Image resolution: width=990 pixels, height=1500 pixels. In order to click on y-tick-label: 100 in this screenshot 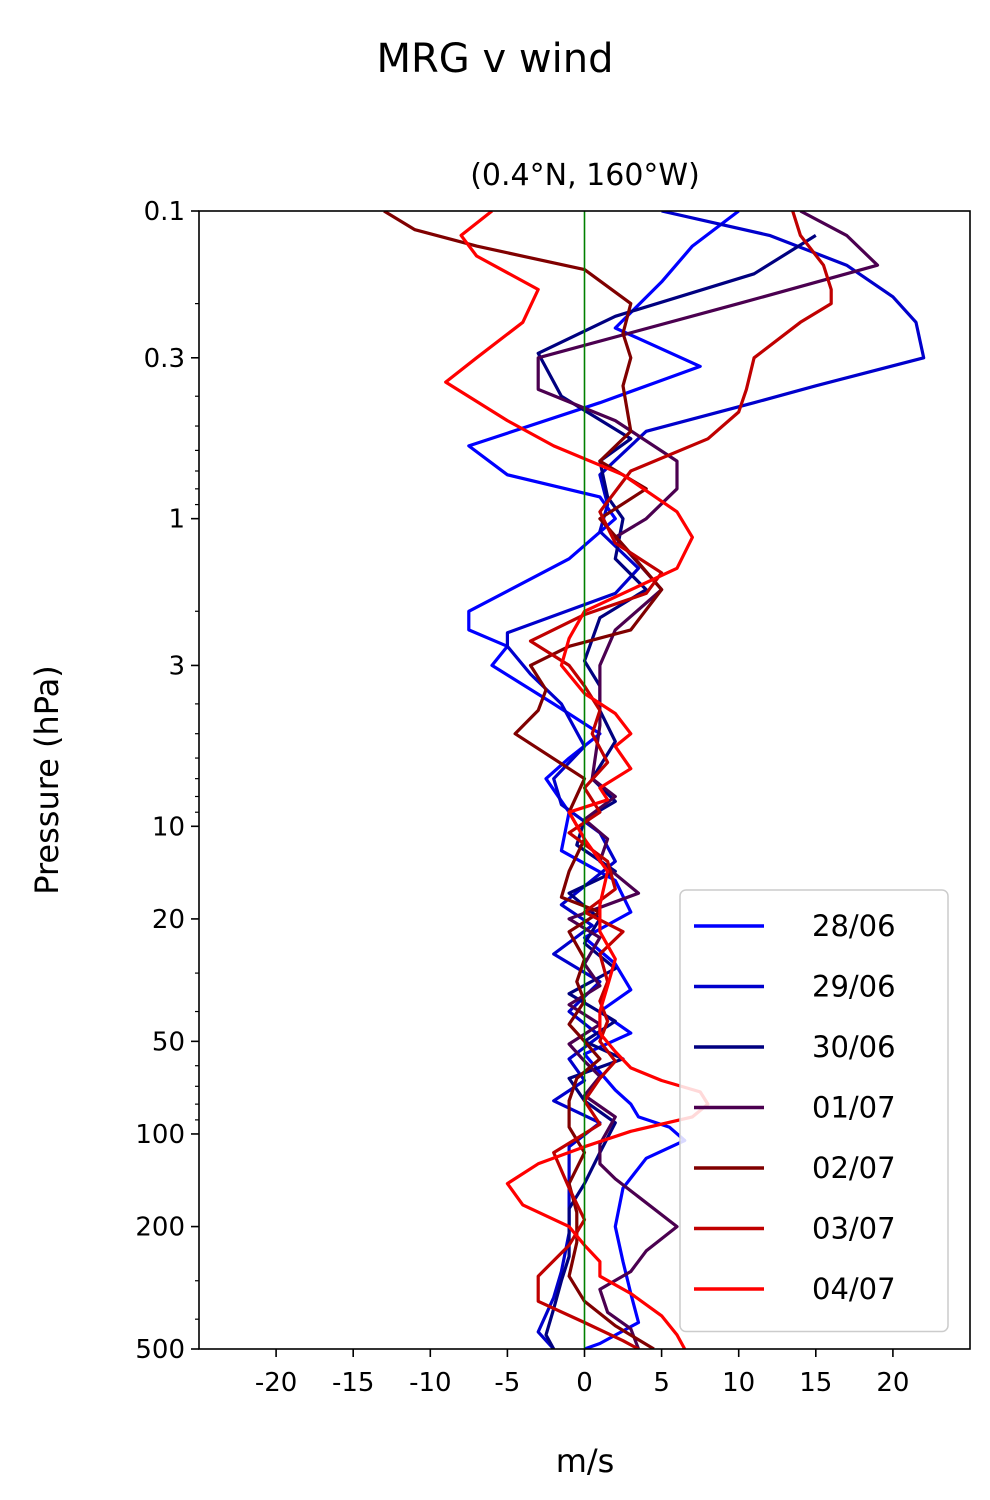, I will do `click(160, 1135)`.